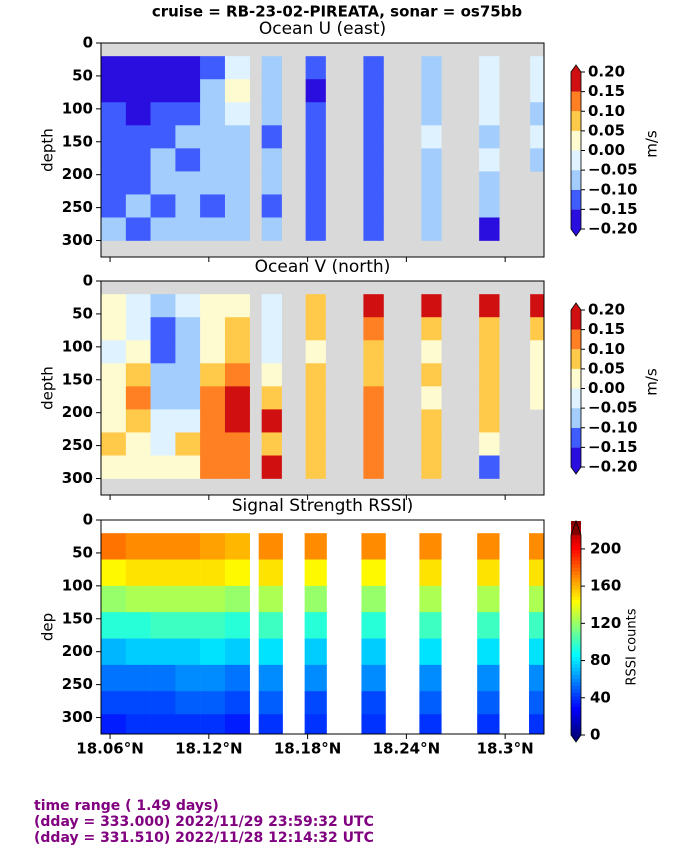 The width and height of the screenshot is (675, 855). What do you see at coordinates (613, 427) in the screenshot?
I see `colorbar-tick-label: −0.10` at bounding box center [613, 427].